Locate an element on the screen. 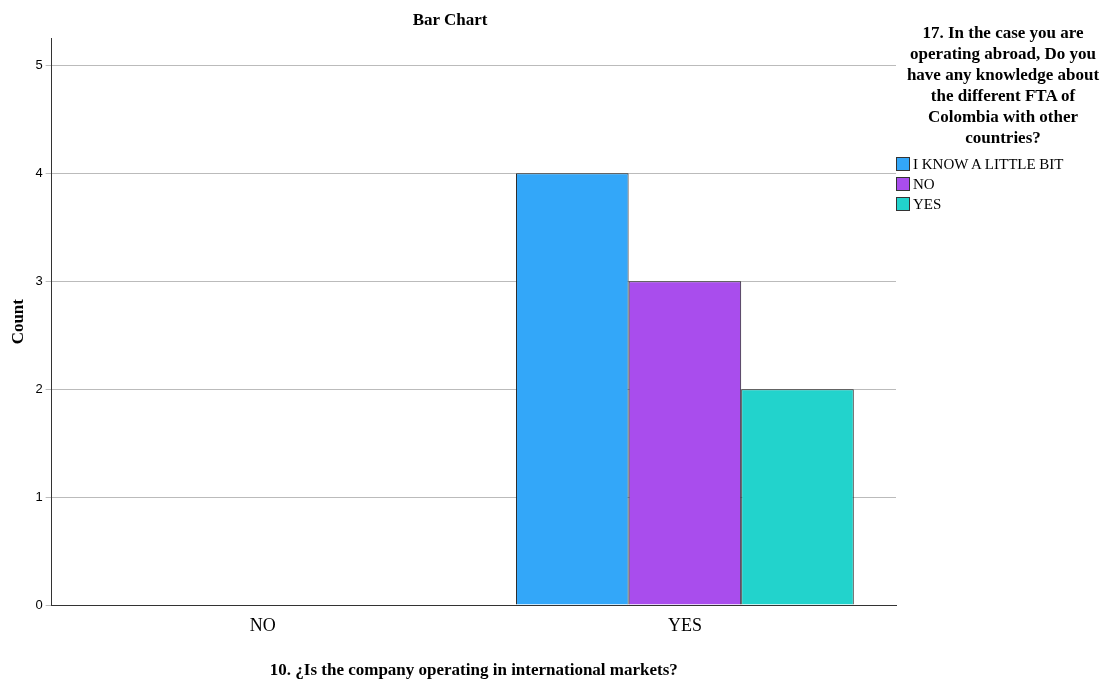 Image resolution: width=1114 pixels, height=689 pixels. y-tick-label: 2 is located at coordinates (39, 388).